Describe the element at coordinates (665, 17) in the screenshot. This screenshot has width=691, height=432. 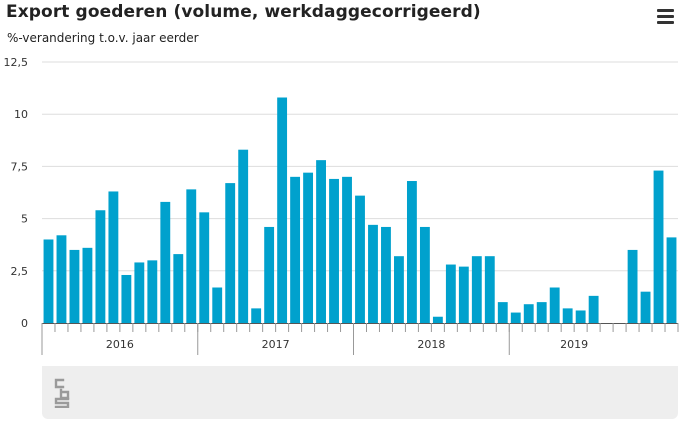
I see `hamburger-menu-icon` at that location.